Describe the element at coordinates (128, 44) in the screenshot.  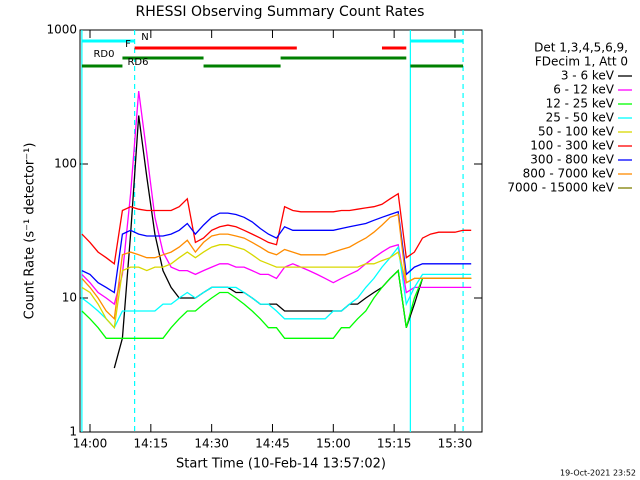
I see `flag-label: F` at that location.